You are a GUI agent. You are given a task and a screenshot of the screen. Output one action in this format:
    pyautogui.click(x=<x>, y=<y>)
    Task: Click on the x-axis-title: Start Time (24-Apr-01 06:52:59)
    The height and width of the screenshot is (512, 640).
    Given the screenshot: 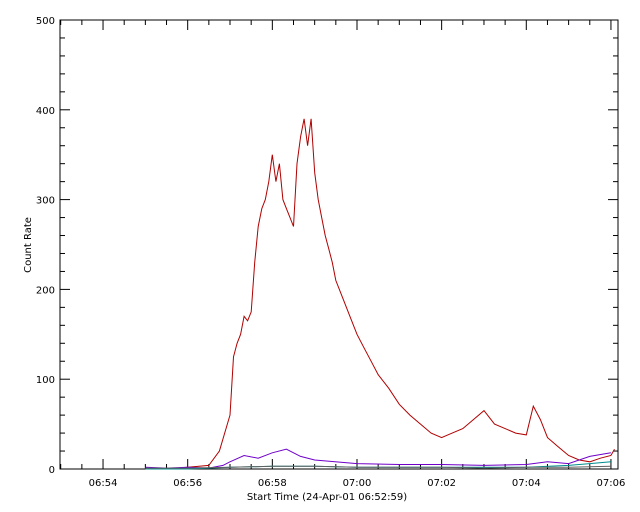 What is the action you would take?
    pyautogui.click(x=327, y=497)
    